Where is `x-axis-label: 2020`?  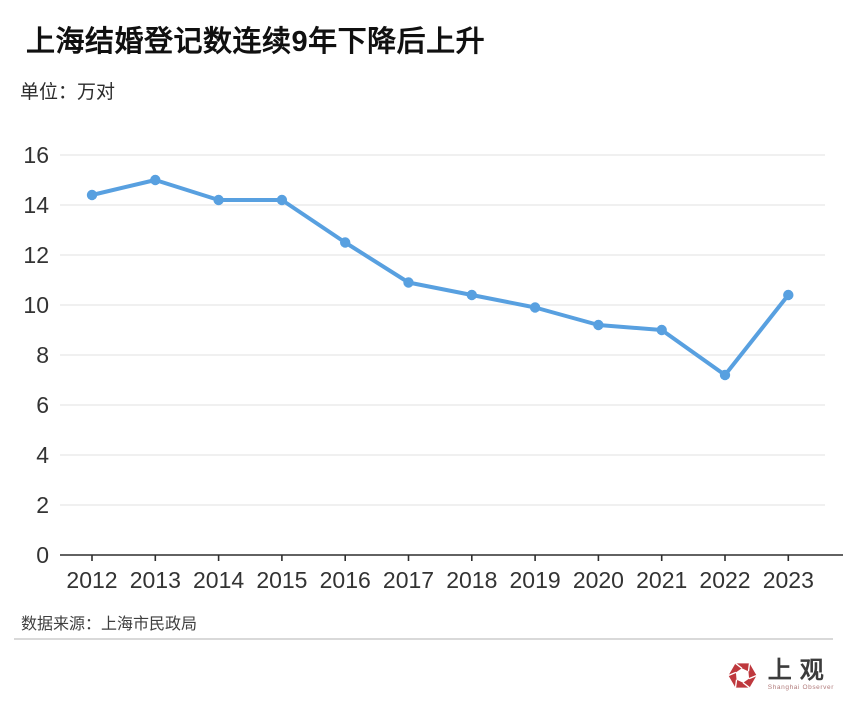
x-axis-label: 2020 is located at coordinates (598, 580).